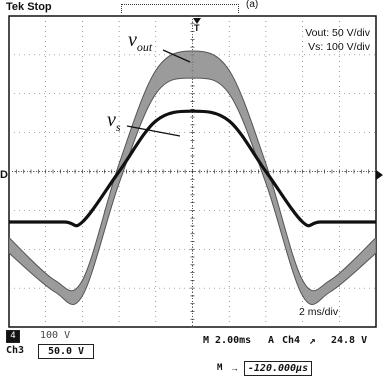 Image resolution: width=385 pixels, height=381 pixels. What do you see at coordinates (132, 40) in the screenshot?
I see `vout-label-main: v` at bounding box center [132, 40].